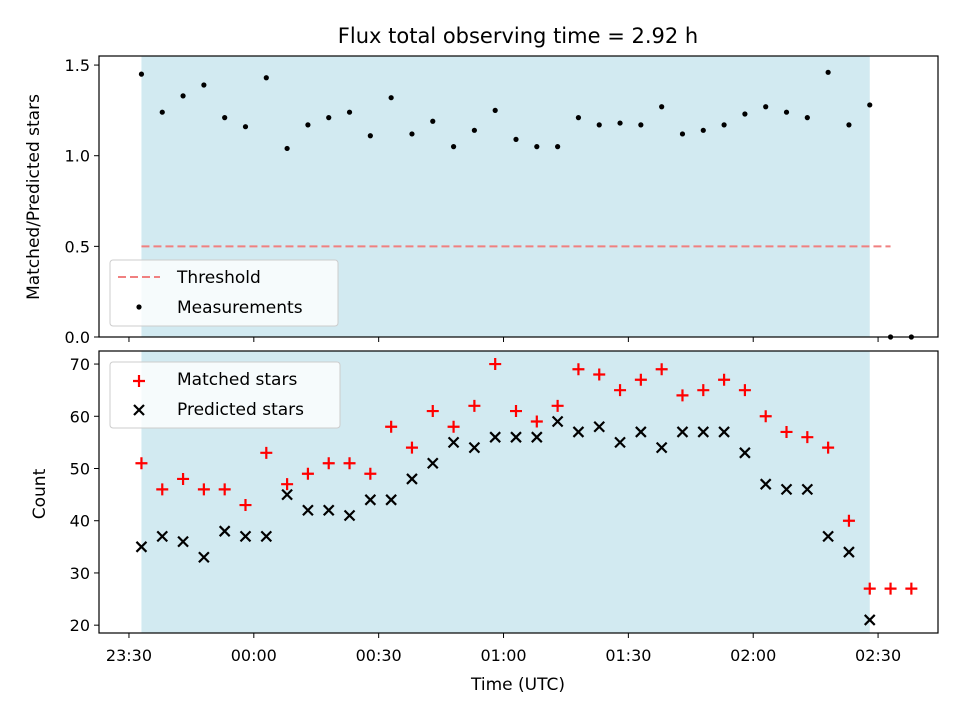 This screenshot has width=960, height=720. I want to click on y-tick-label: 40, so click(80, 521).